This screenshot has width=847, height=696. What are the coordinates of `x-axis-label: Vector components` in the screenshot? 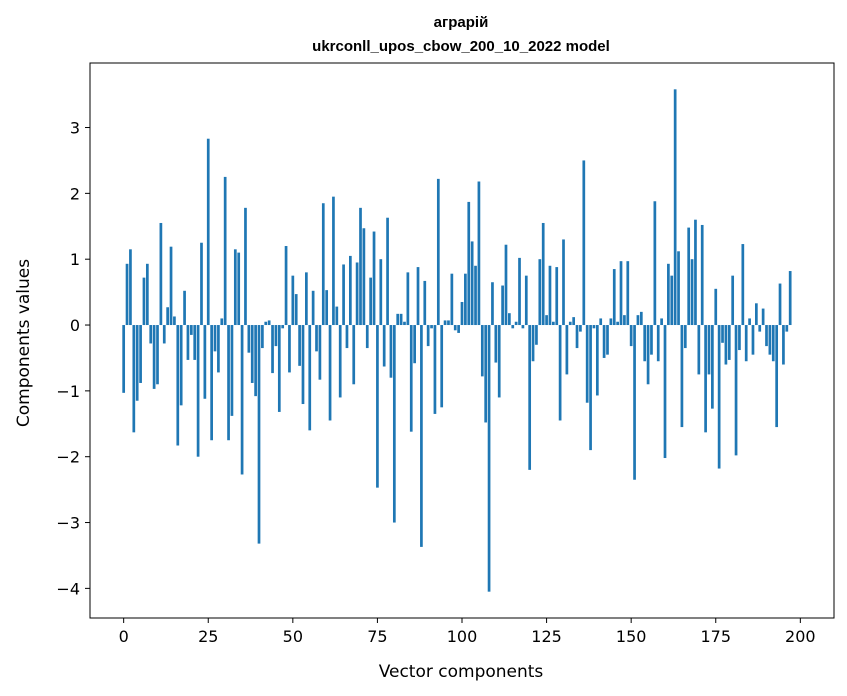 It's located at (461, 672).